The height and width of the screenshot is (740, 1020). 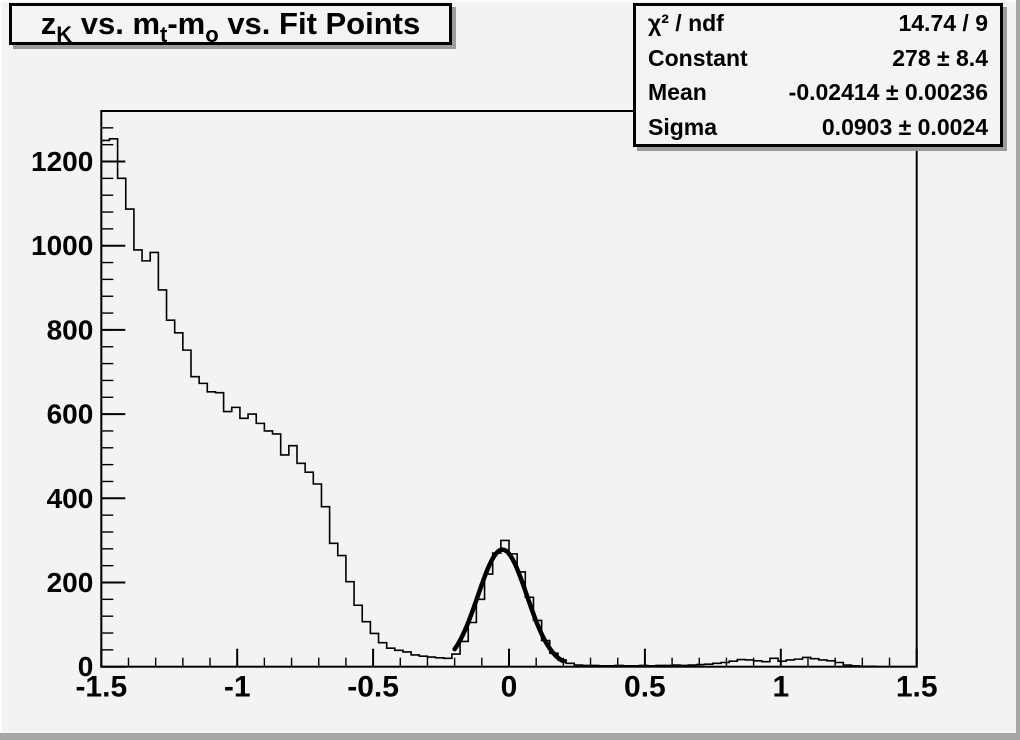 What do you see at coordinates (116, 23) in the screenshot?
I see `title-seg-2: vs. m` at bounding box center [116, 23].